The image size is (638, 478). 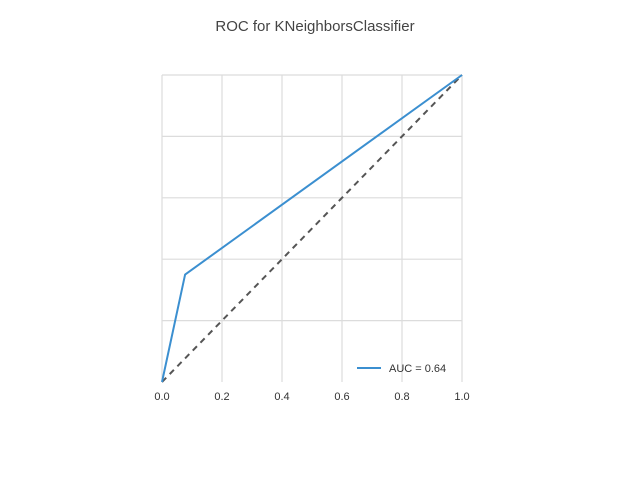 I want to click on x-tick-label-2: 0.4, so click(x=281, y=397).